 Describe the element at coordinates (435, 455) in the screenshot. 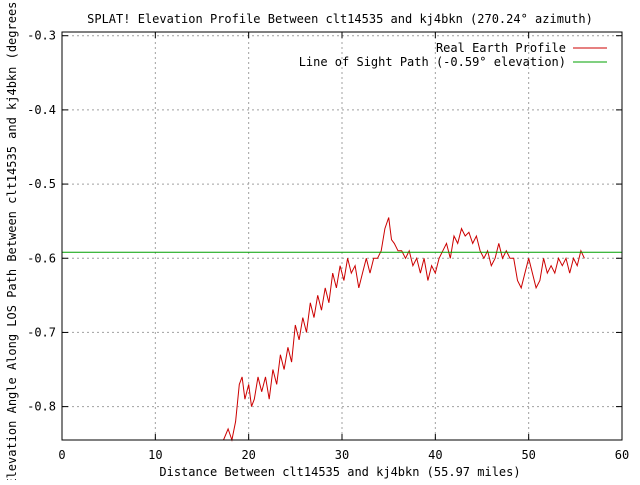

I see `x-tick-label: 40` at that location.